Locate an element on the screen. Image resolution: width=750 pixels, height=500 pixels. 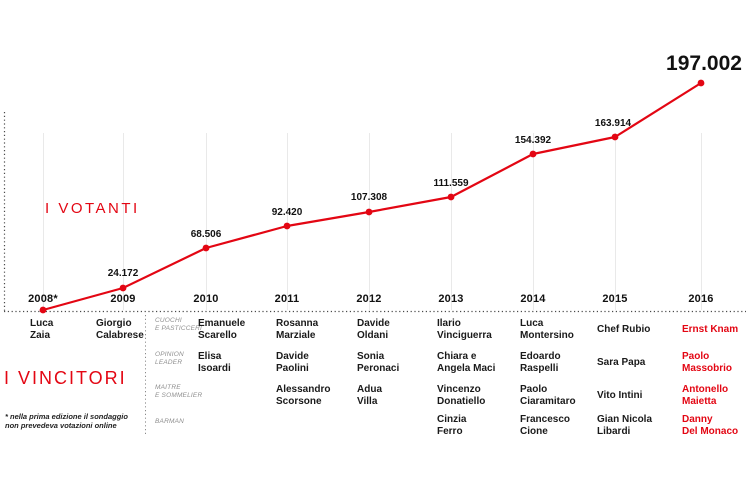
winner-2011-opinion: Davide Paolini is located at coordinates (292, 362).